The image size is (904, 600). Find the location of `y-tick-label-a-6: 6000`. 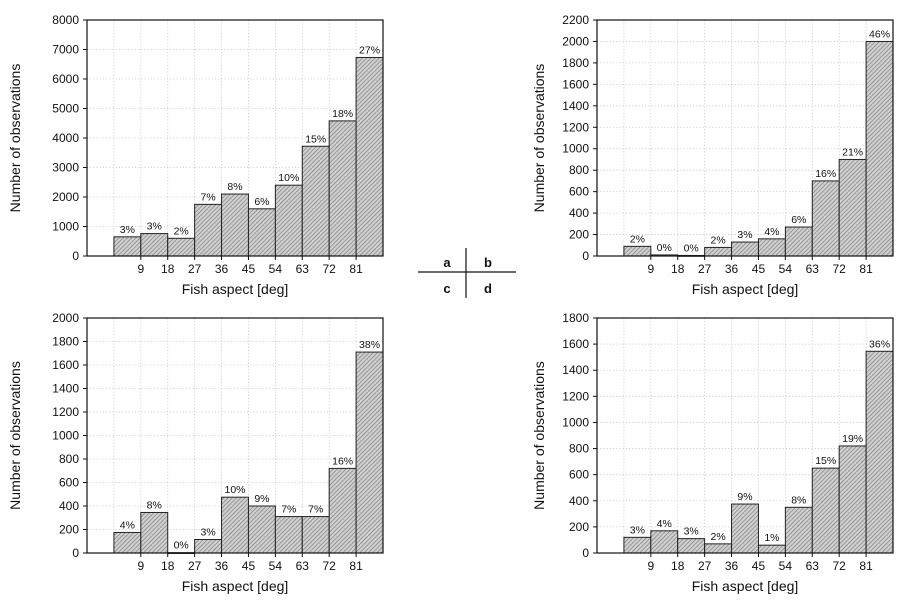

y-tick-label-a-6: 6000 is located at coordinates (65, 79).